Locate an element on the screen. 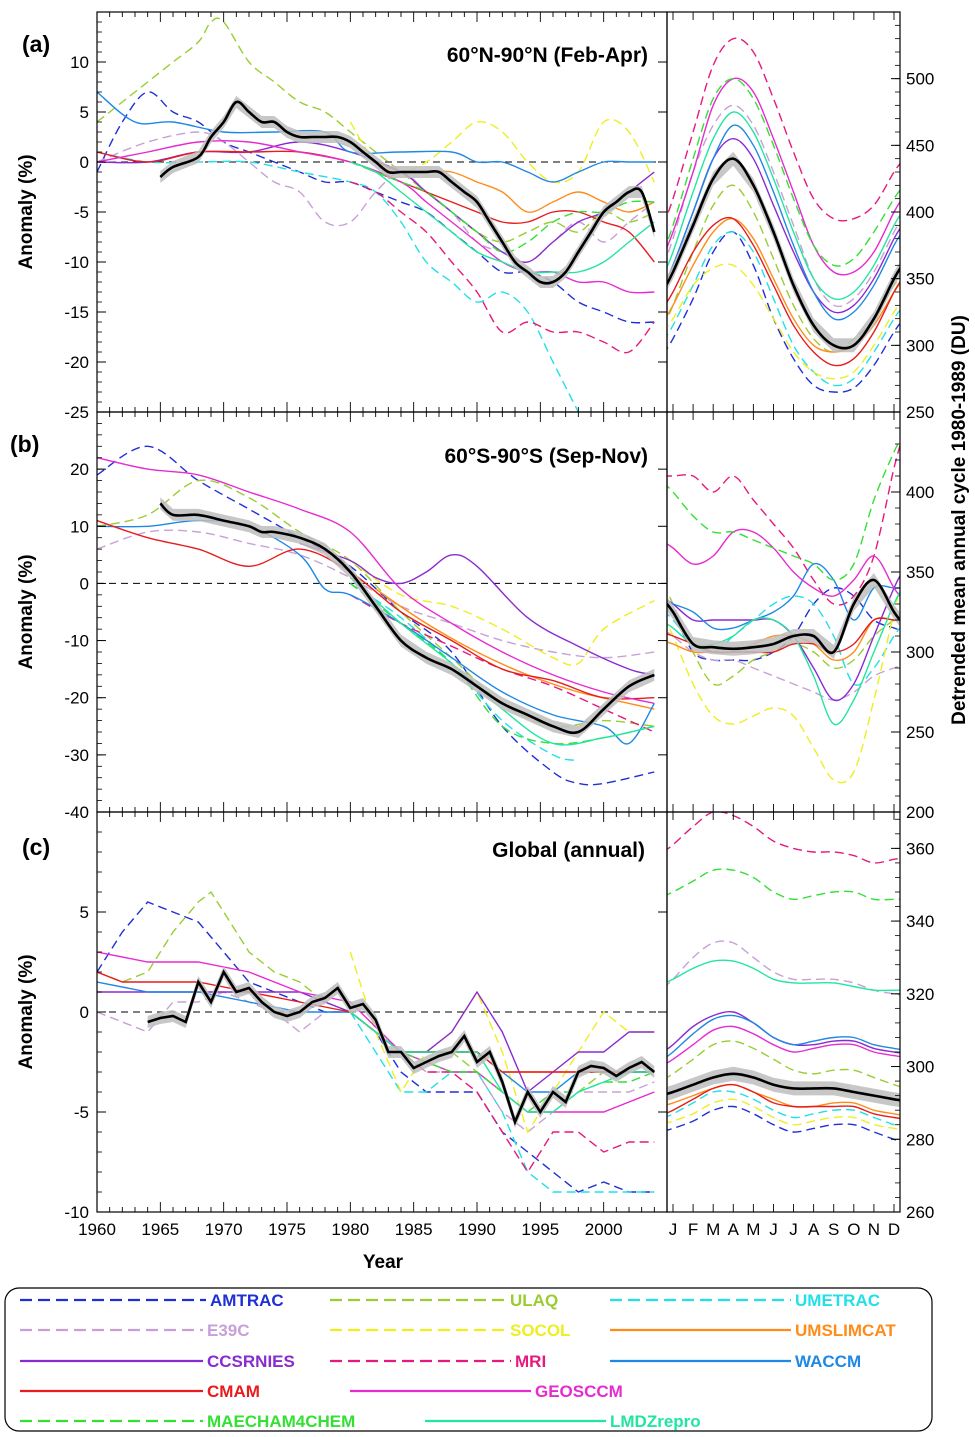 Image resolution: width=975 pixels, height=1437 pixels. legend-label: AMTRAC is located at coordinates (247, 1300).